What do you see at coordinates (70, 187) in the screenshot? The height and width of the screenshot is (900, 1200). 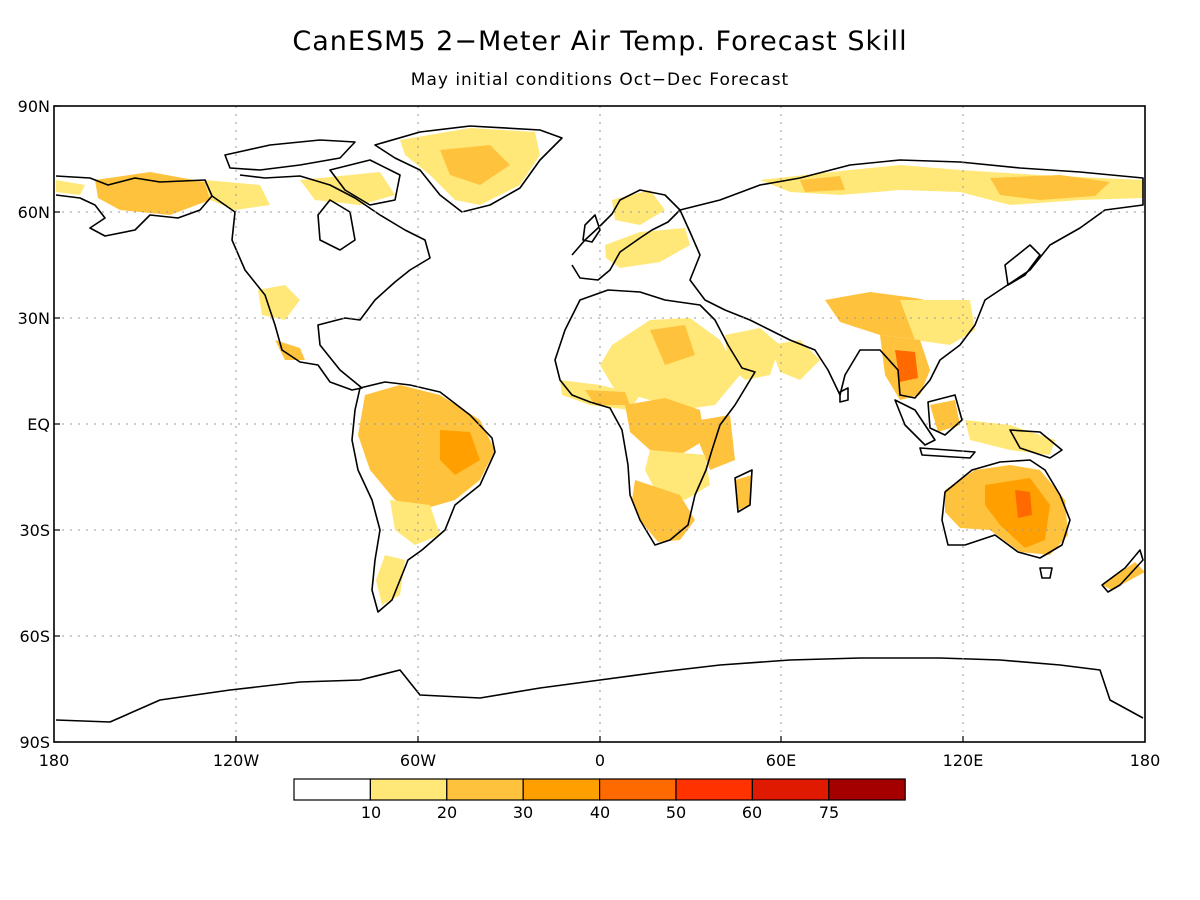 I see `skill-area-chukotka` at bounding box center [70, 187].